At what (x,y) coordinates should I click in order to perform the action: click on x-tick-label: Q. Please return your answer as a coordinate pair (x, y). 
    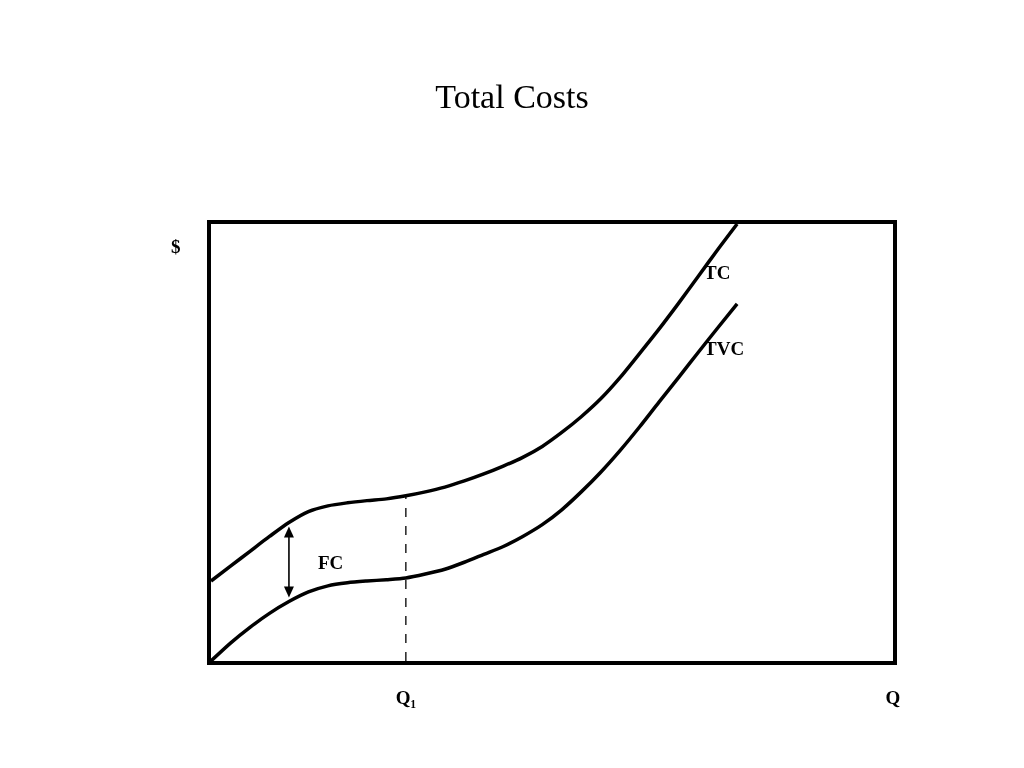
    Looking at the image, I should click on (893, 697).